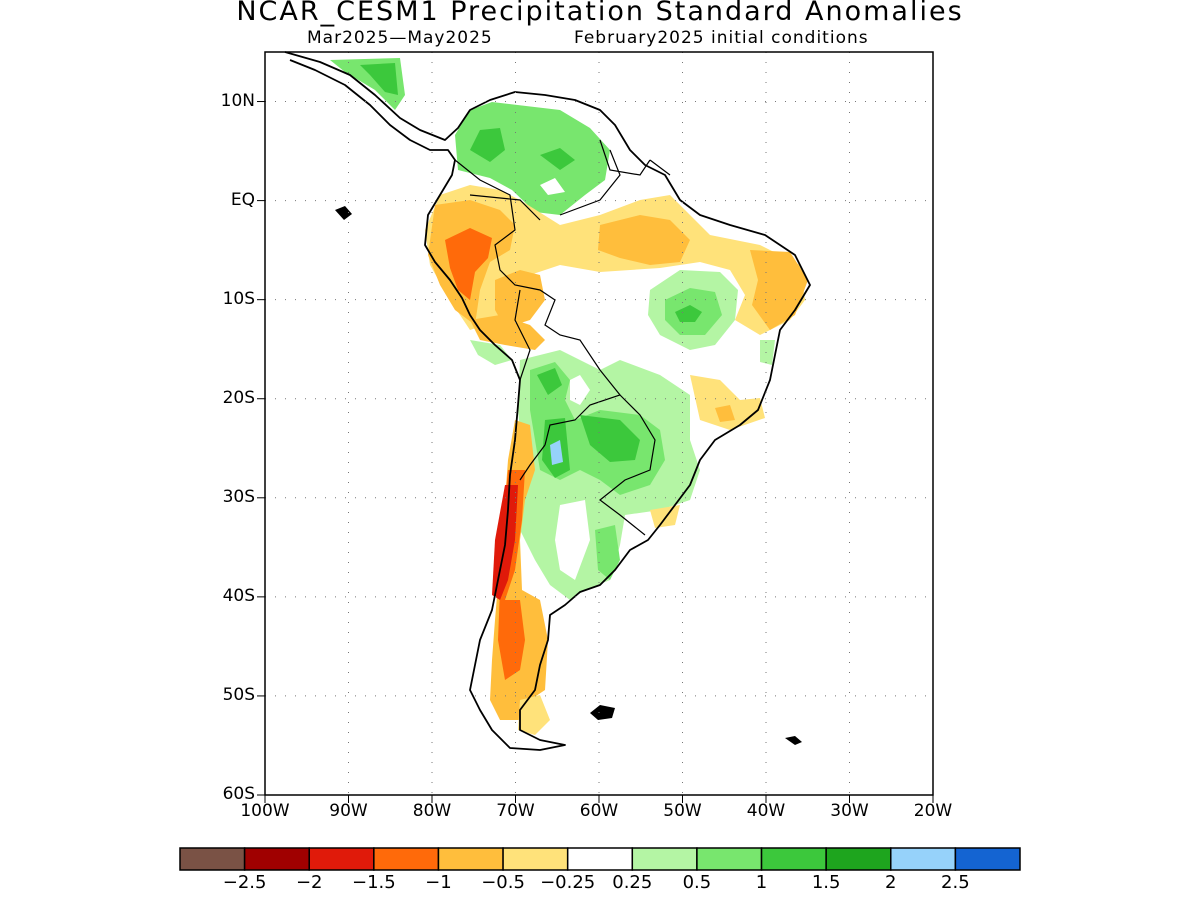 This screenshot has width=1200, height=900. I want to click on x-tick-label: 80W, so click(432, 811).